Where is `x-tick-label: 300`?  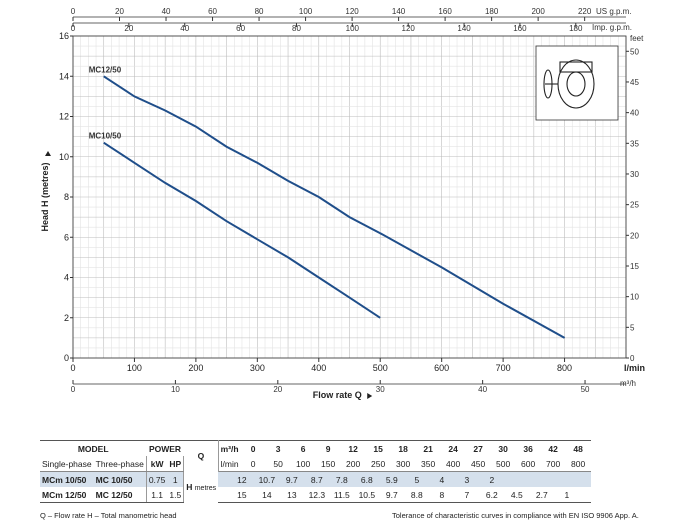 x-tick-label: 300 is located at coordinates (257, 368).